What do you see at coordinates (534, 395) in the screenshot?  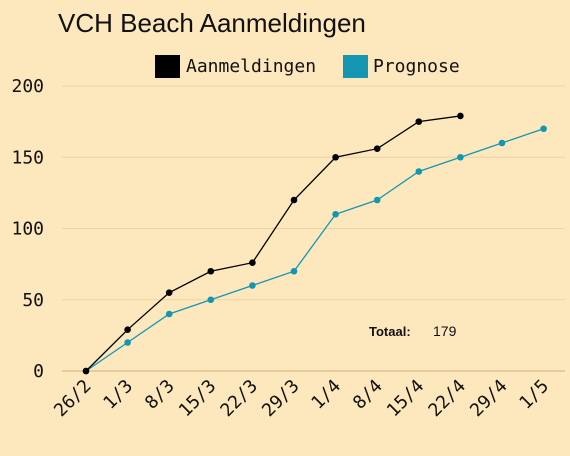 I see `x-tick-label: 1/5` at bounding box center [534, 395].